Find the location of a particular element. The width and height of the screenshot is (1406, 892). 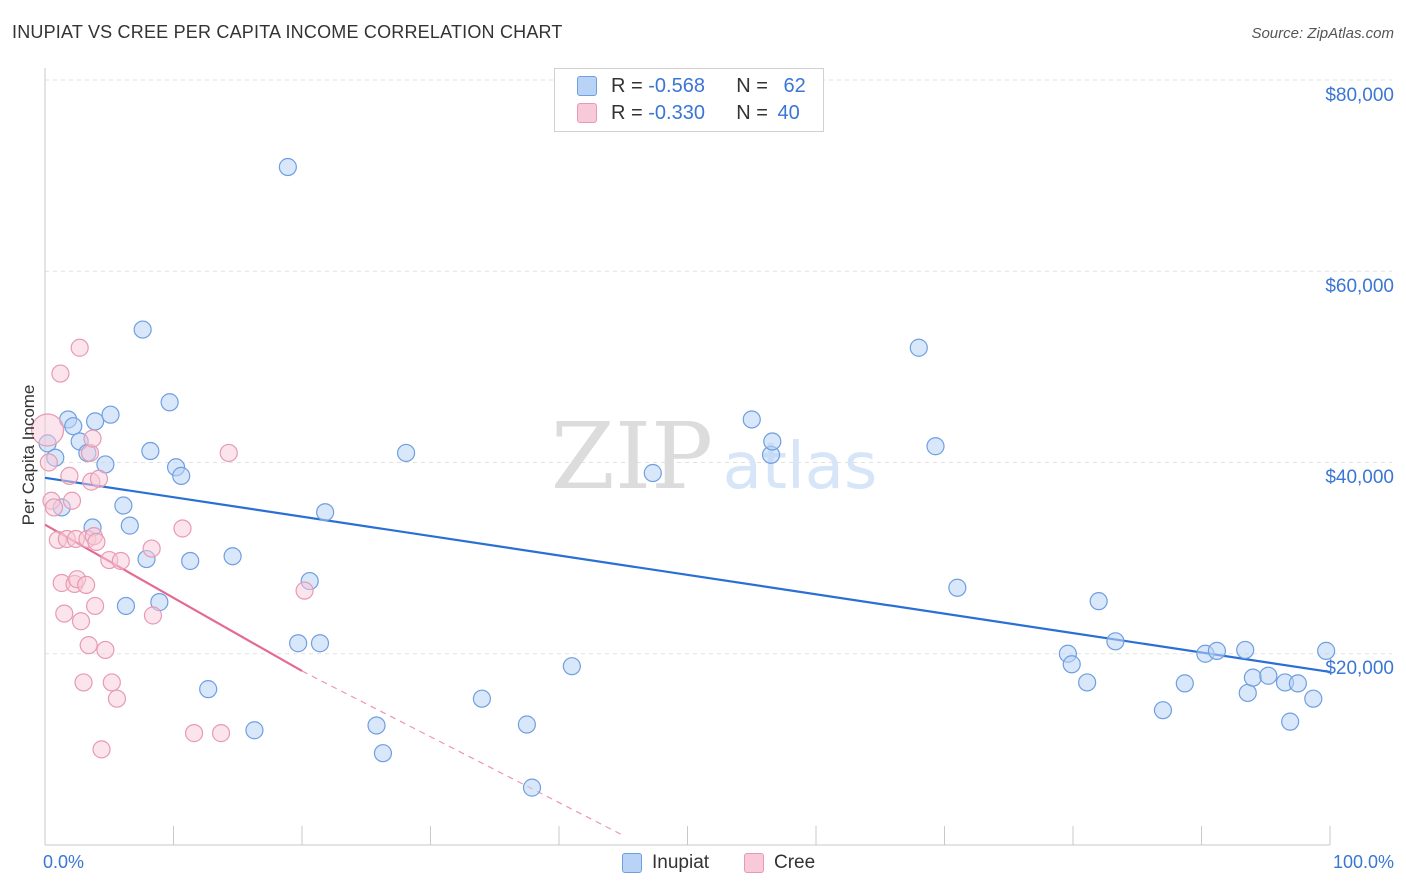

cree-trend-line is located at coordinates (173, 597).